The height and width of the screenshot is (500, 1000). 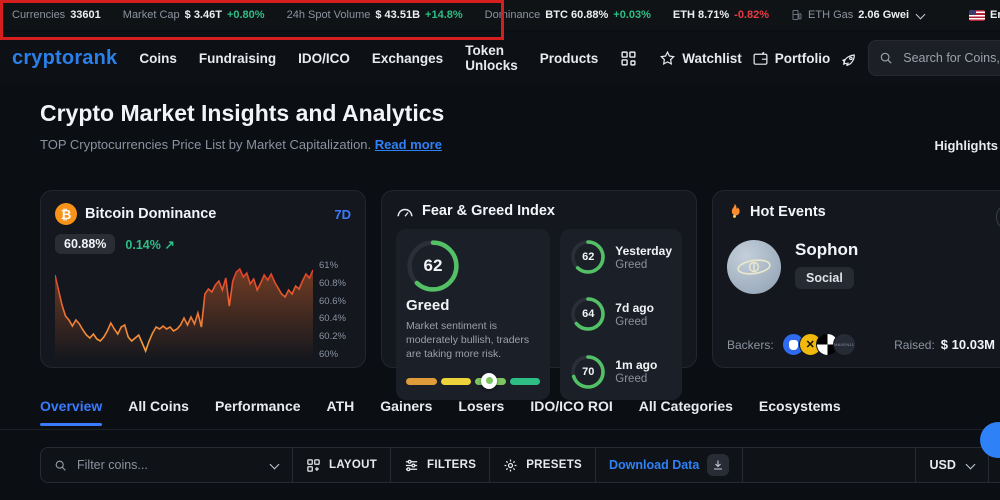 What do you see at coordinates (995, 15) in the screenshot?
I see `language-value: English` at bounding box center [995, 15].